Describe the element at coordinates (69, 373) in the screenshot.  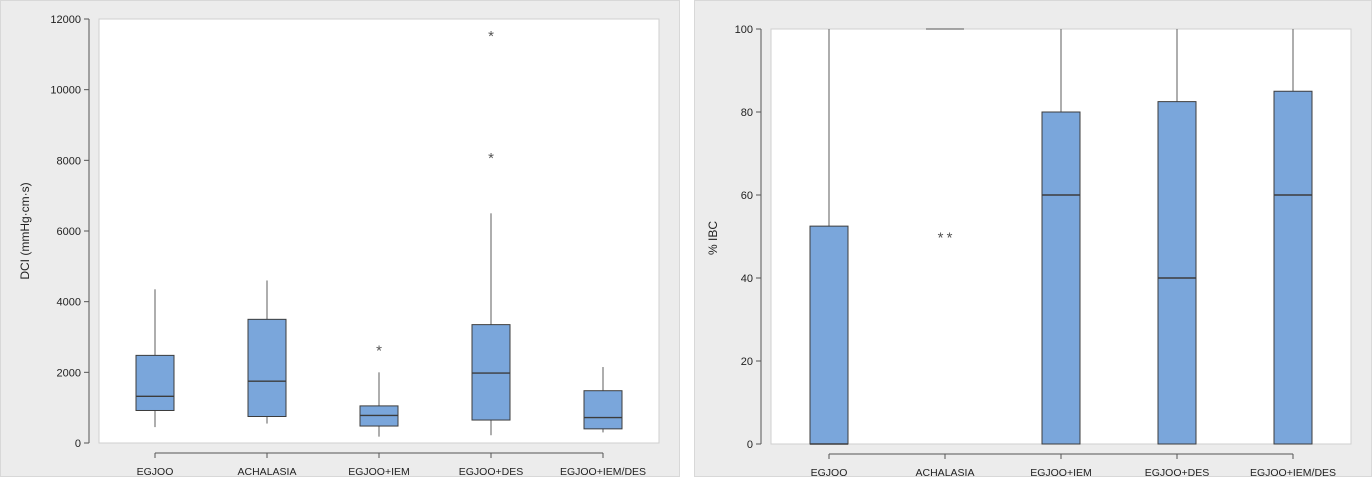
I see `y-tick-label: 2000` at that location.